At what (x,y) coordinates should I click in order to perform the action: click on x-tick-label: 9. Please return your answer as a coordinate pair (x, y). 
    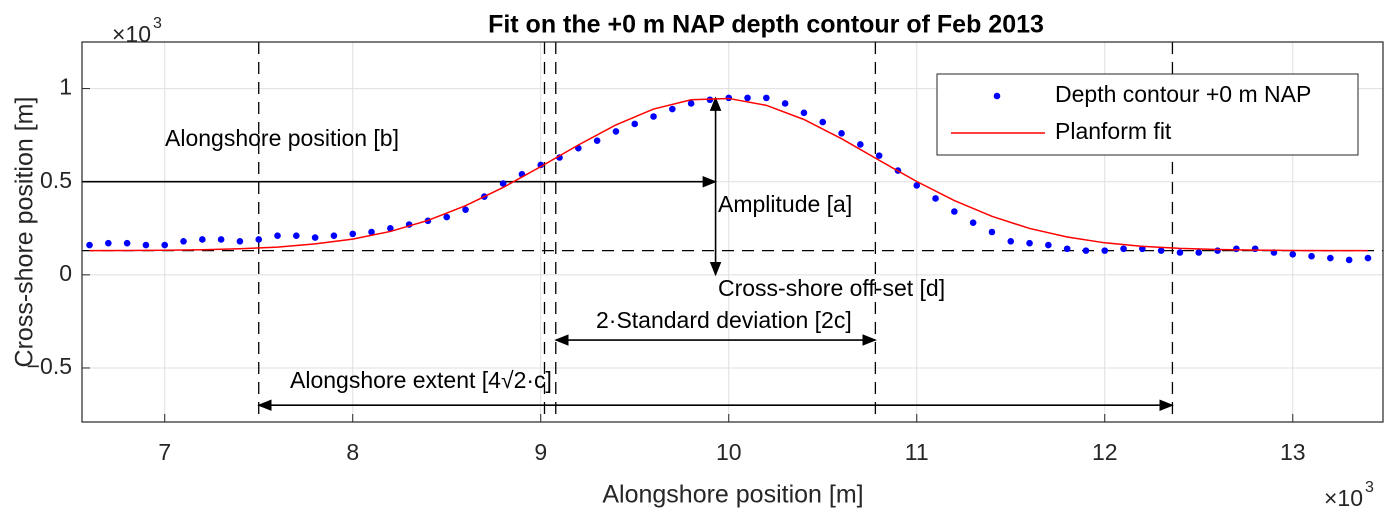
    Looking at the image, I should click on (540, 452).